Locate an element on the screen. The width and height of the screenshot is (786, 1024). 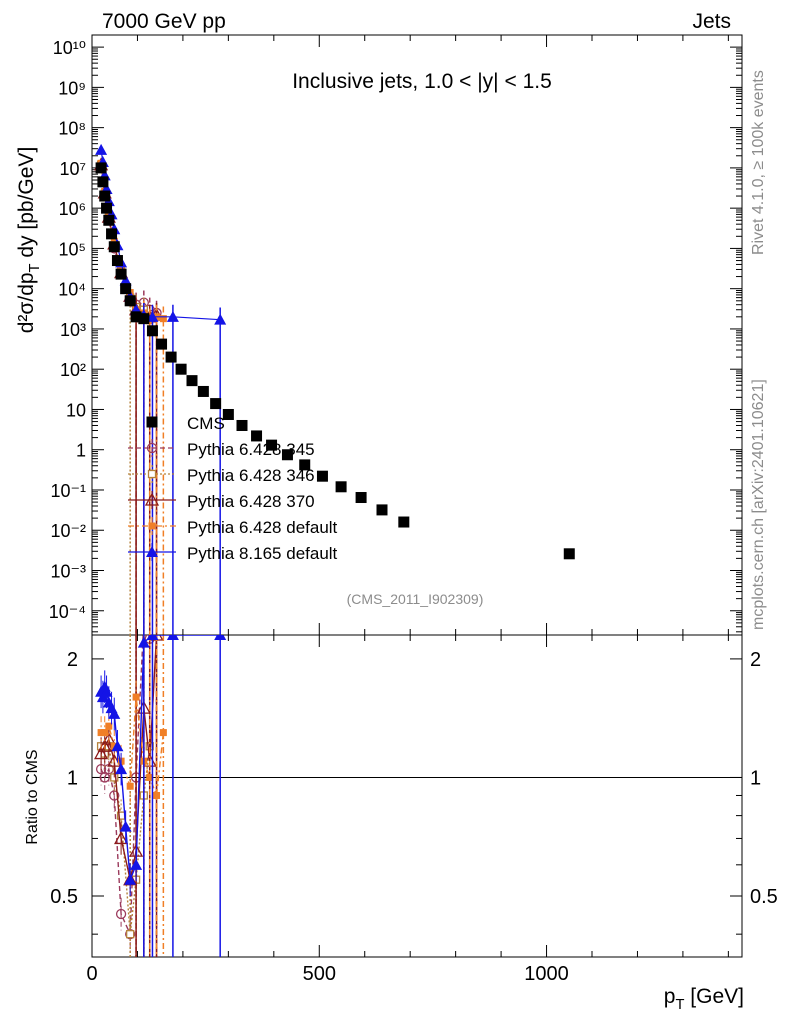
y-tick-label: 10⁷ is located at coordinates (72, 169).